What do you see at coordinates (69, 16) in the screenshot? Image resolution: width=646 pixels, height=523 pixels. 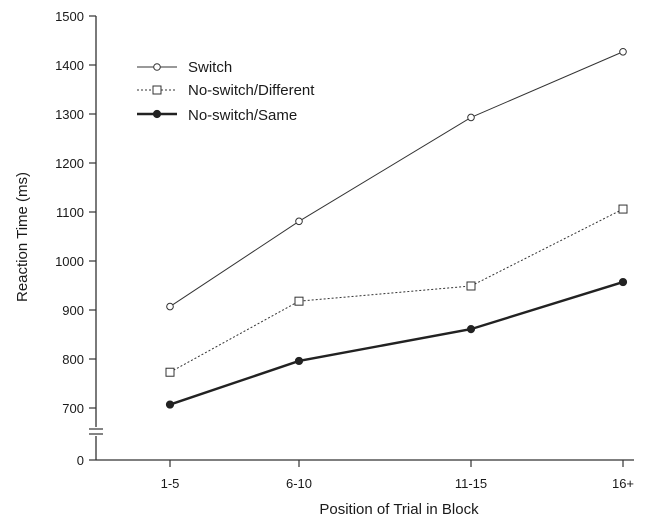 I see `y-tick-label: 1500` at bounding box center [69, 16].